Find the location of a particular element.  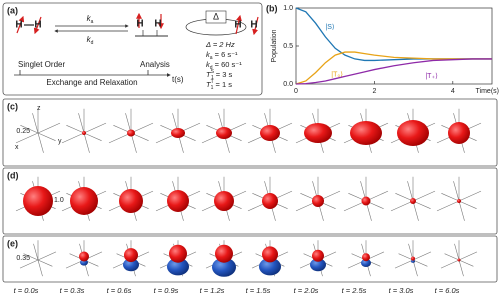

scale-label: 0.35 is located at coordinates (23, 258).